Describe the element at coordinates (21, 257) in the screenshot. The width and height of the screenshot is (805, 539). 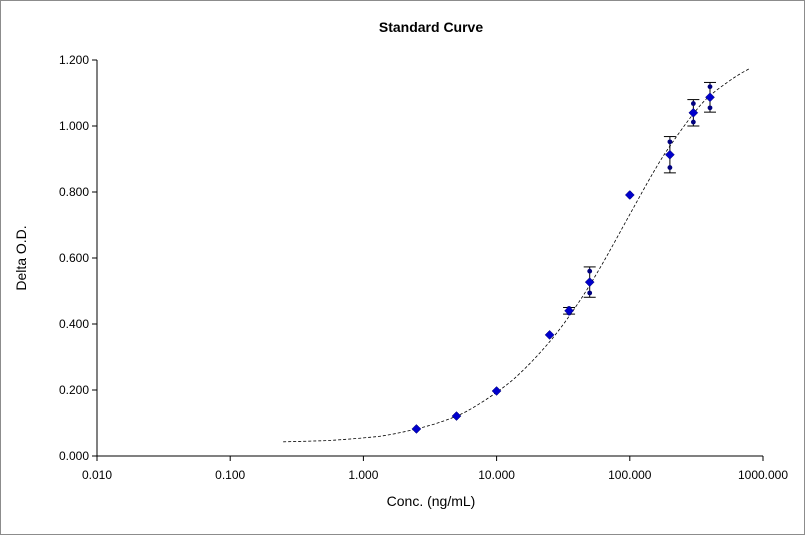
I see `y-axis-title: Delta O.D.` at that location.